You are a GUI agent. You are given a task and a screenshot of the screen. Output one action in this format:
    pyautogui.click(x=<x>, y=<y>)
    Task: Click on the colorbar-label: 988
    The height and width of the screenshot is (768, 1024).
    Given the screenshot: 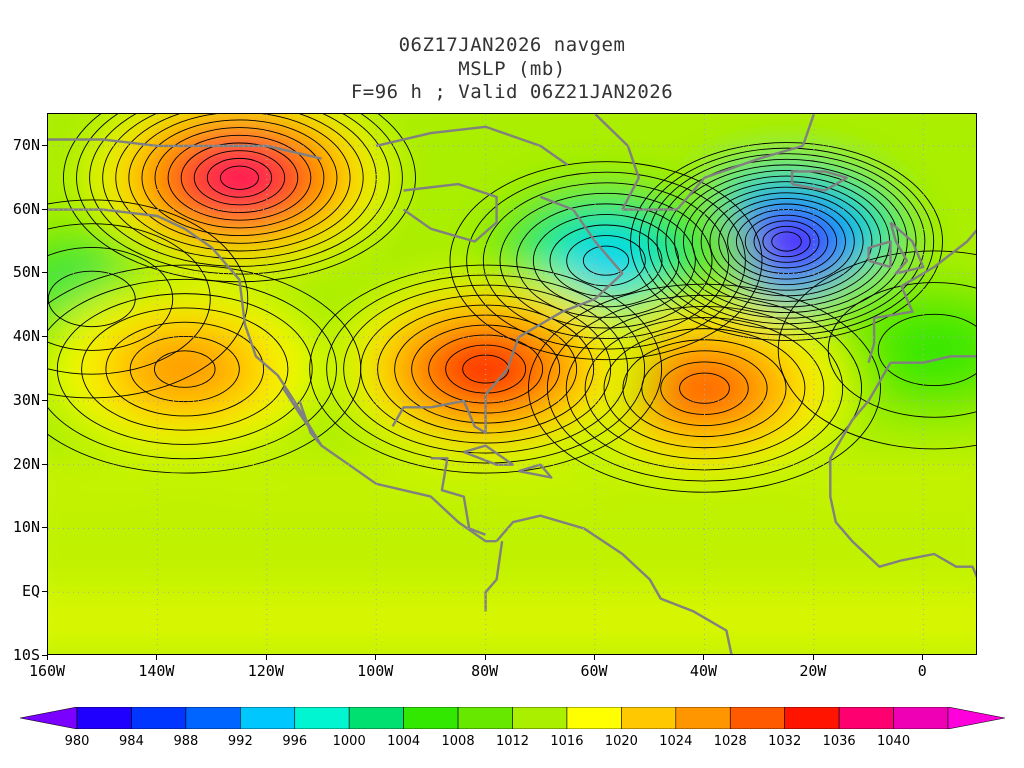 What is the action you would take?
    pyautogui.click(x=186, y=741)
    